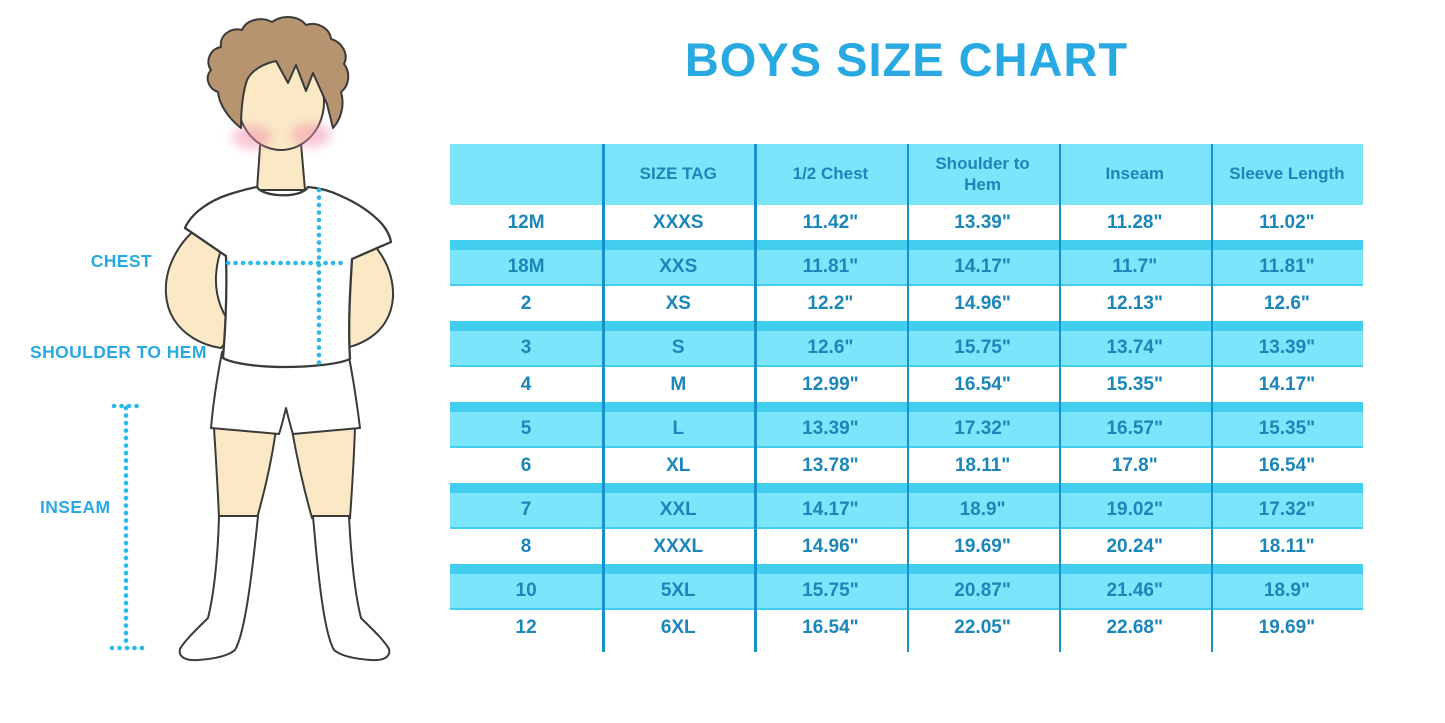 This screenshot has height=723, width=1445. I want to click on measurement-guides, so click(227, 419).